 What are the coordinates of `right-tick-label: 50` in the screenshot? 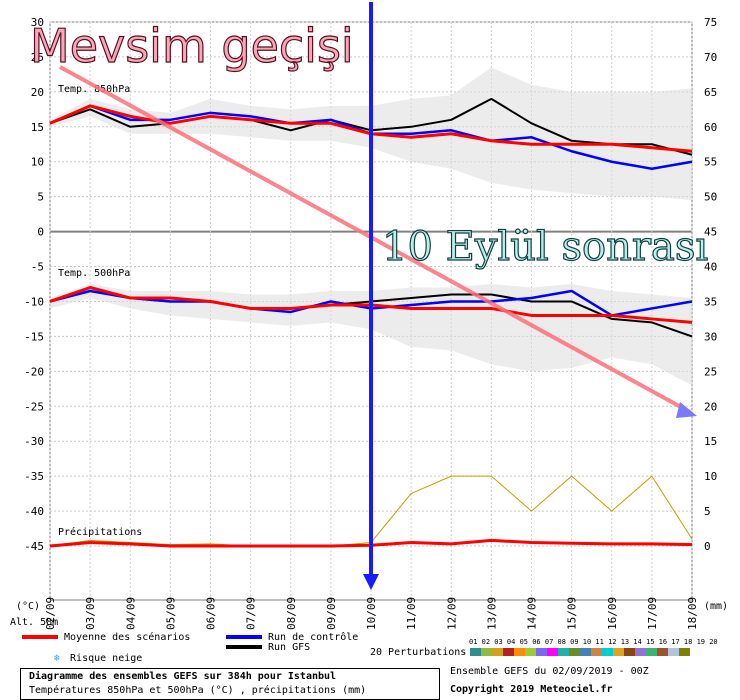 It's located at (710, 197).